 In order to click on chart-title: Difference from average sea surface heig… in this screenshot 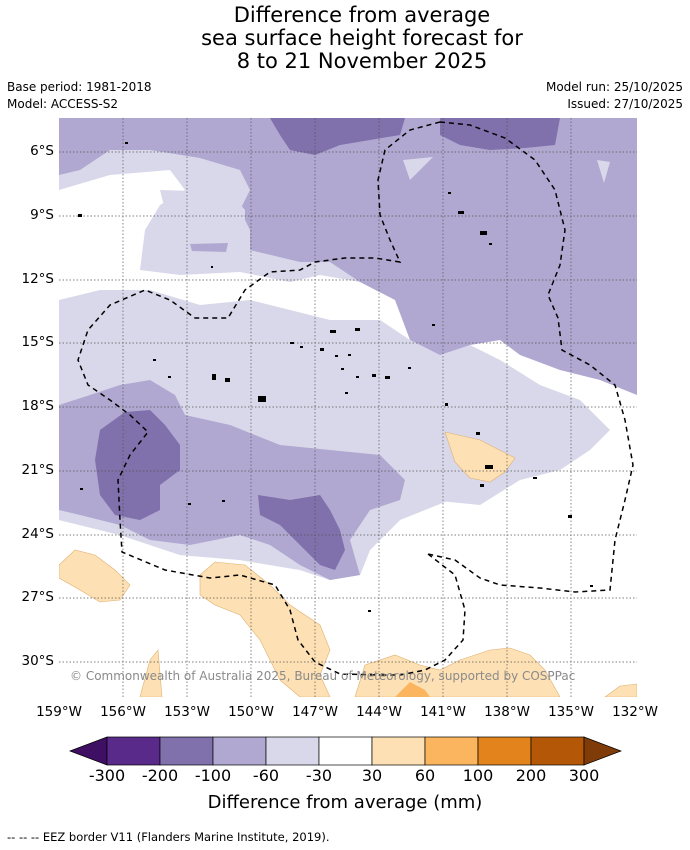, I will do `click(345, 38)`.